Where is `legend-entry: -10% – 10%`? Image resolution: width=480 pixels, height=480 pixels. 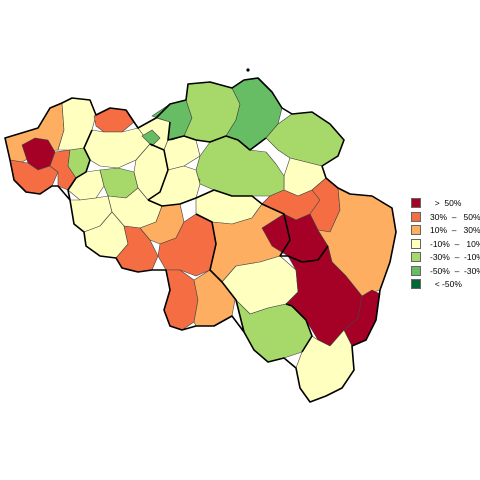 legend-entry: -10% – 10% is located at coordinates (444, 245).